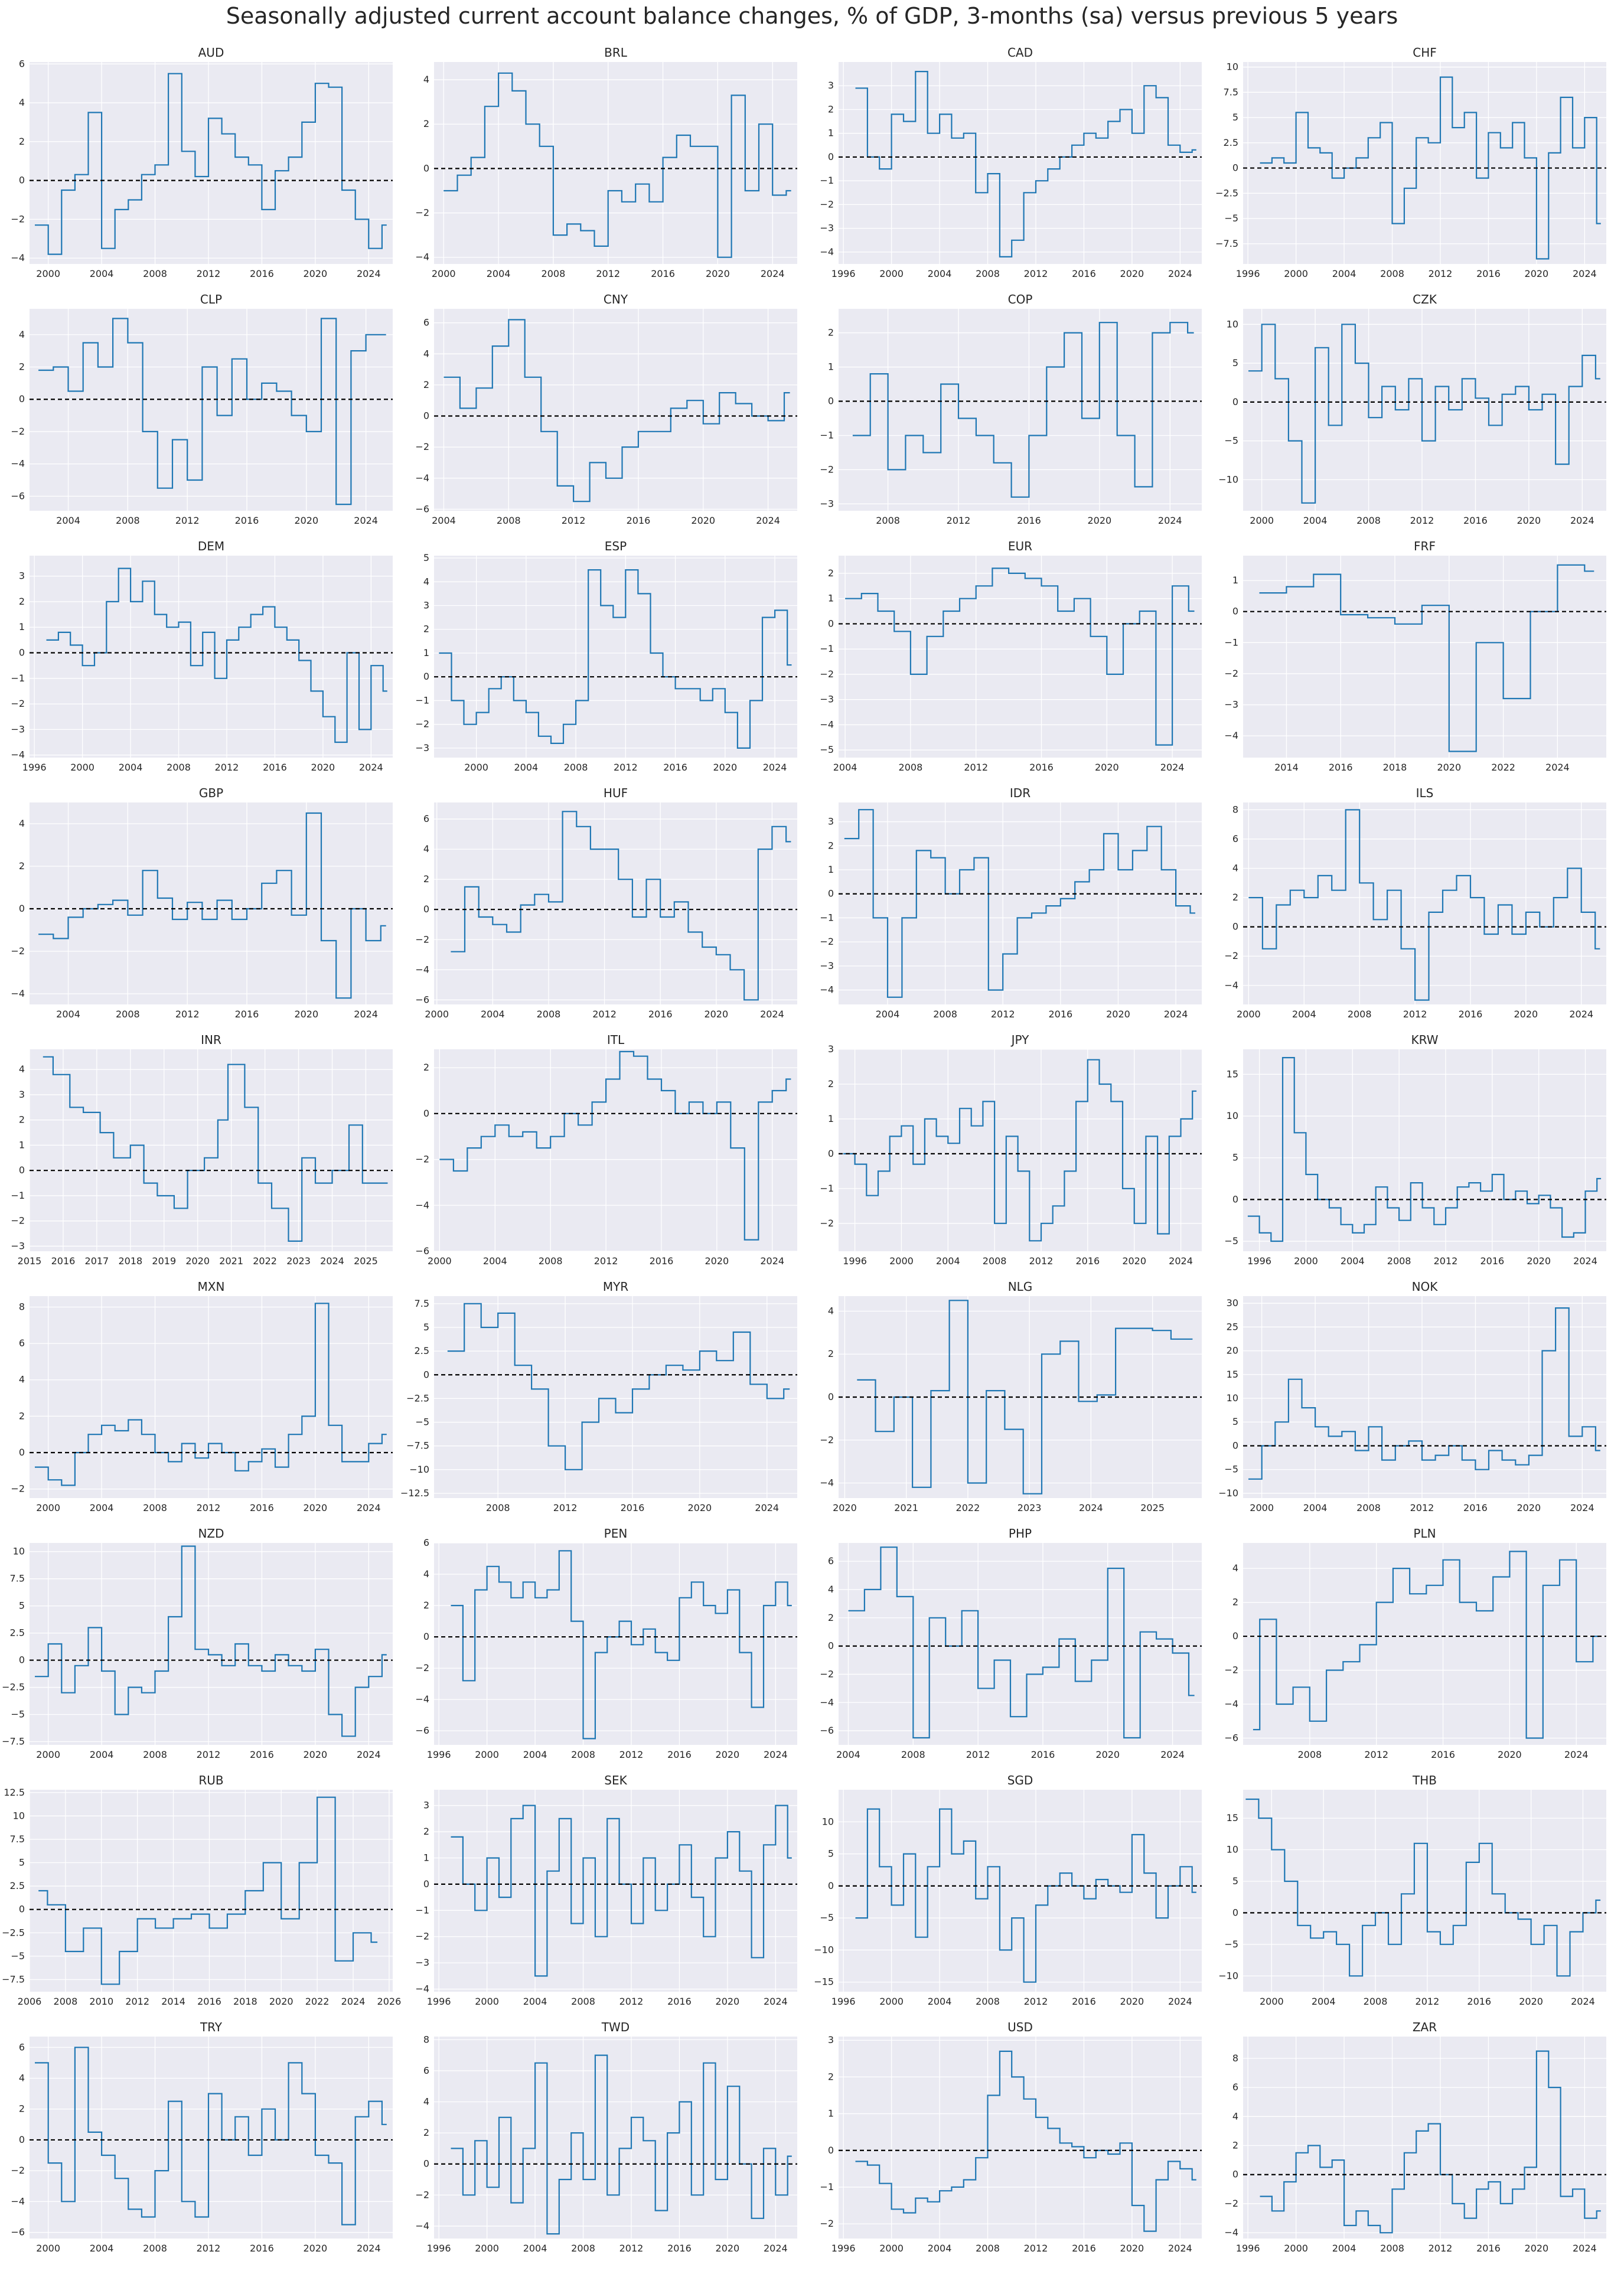 Image resolution: width=1624 pixels, height=2284 pixels. I want to click on series-line-usd, so click(1025, 2141).